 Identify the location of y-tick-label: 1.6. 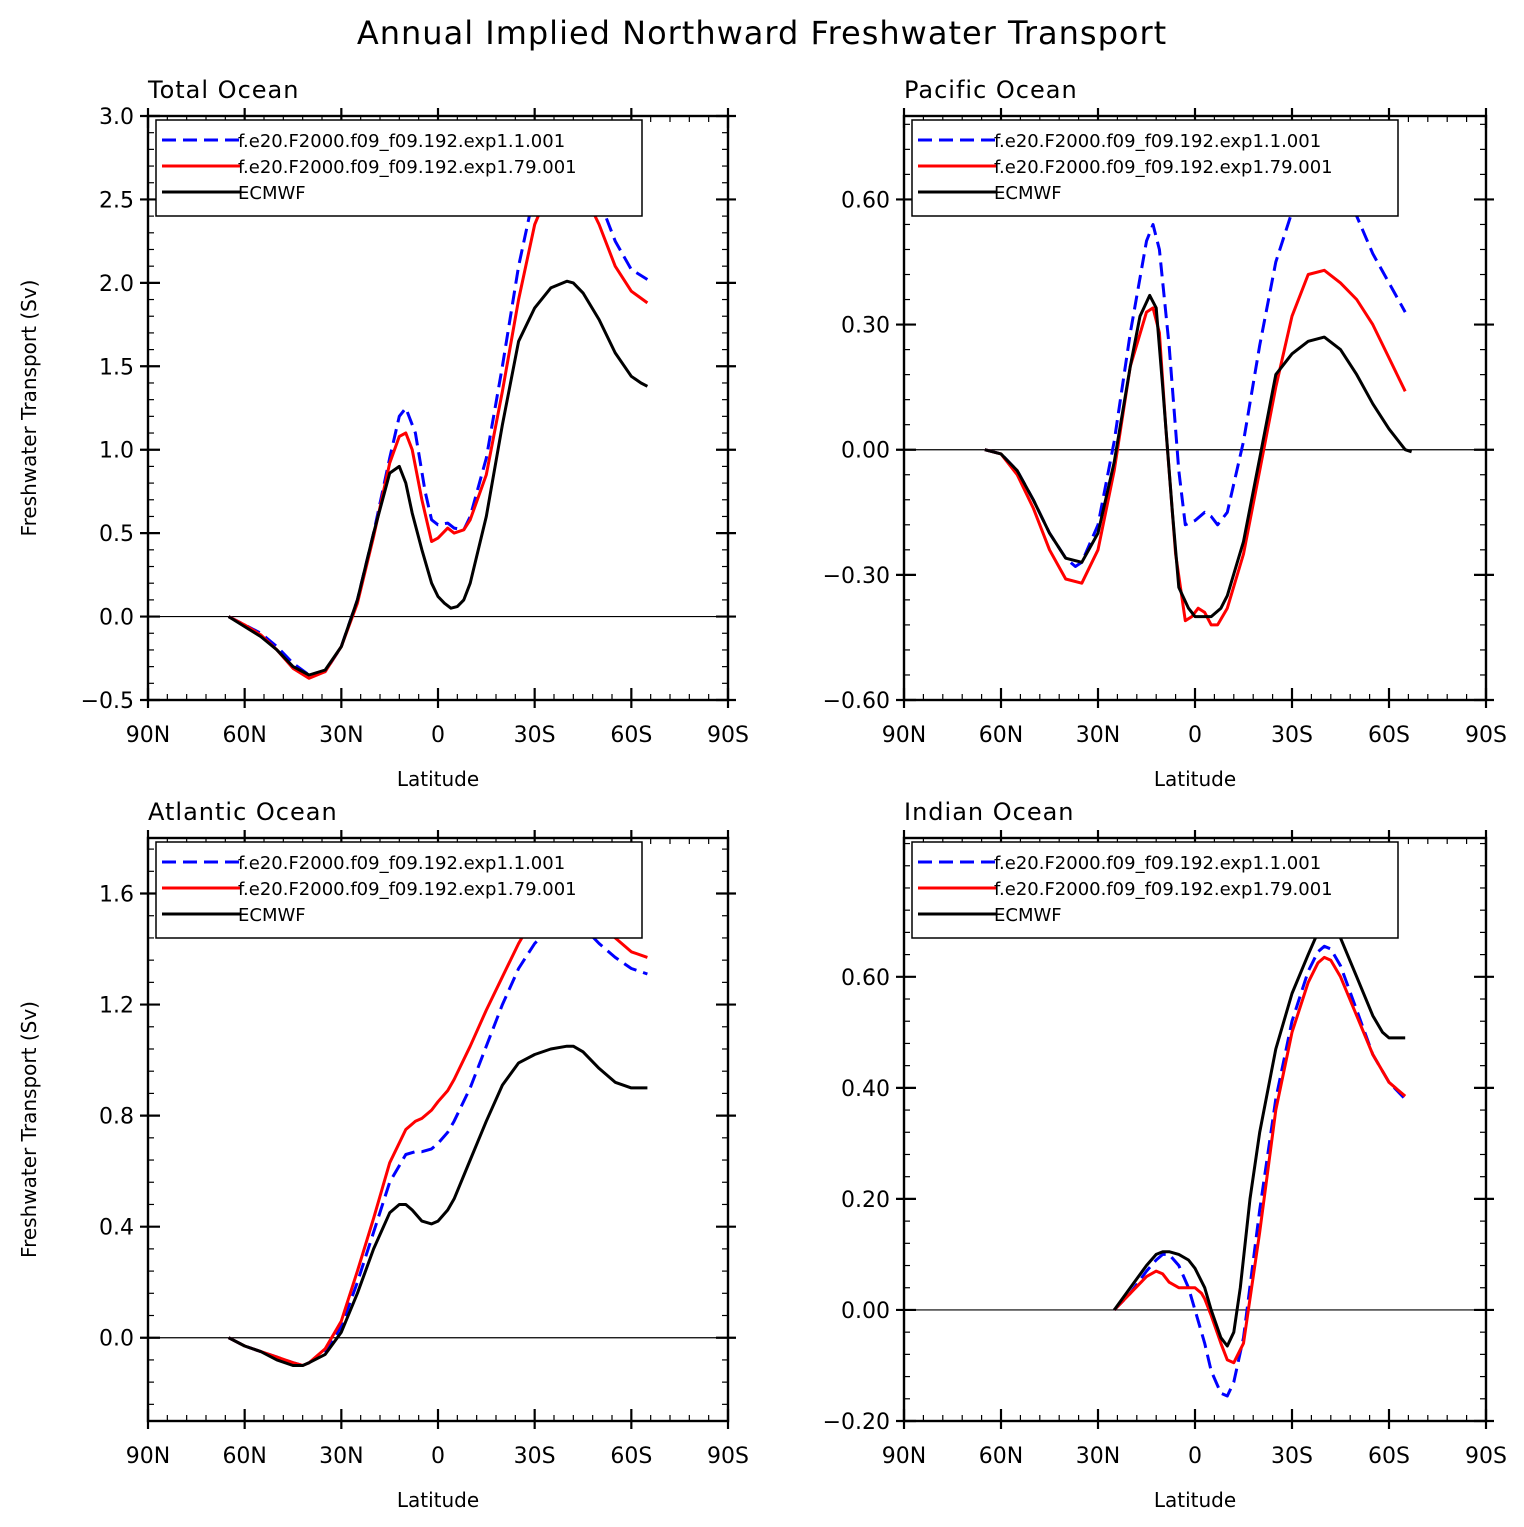
(116, 895).